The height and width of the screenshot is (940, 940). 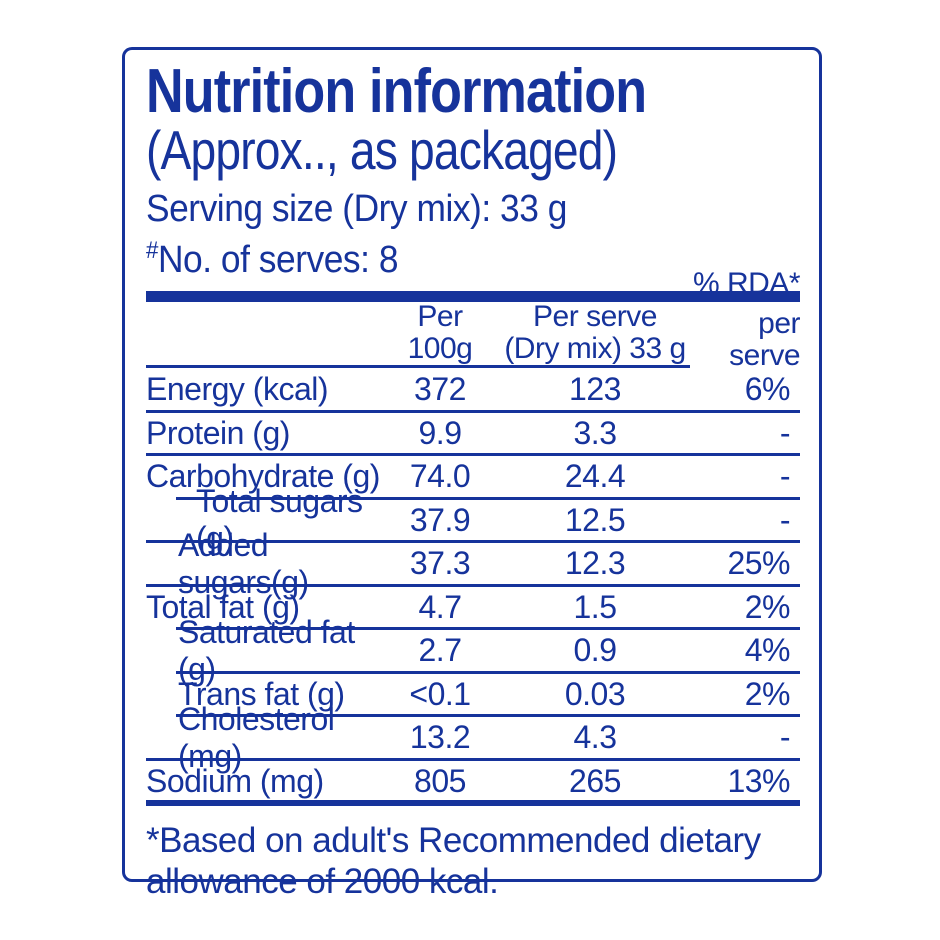 I want to click on table-top-bar, so click(x=473, y=296).